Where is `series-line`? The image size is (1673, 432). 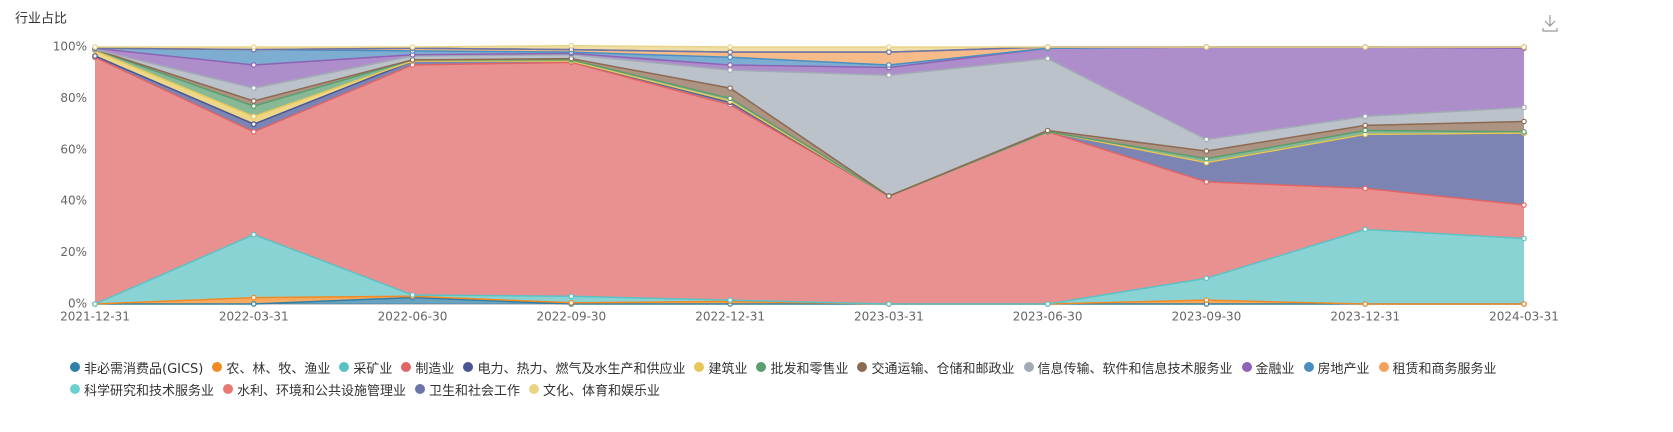 series-line is located at coordinates (809, 300).